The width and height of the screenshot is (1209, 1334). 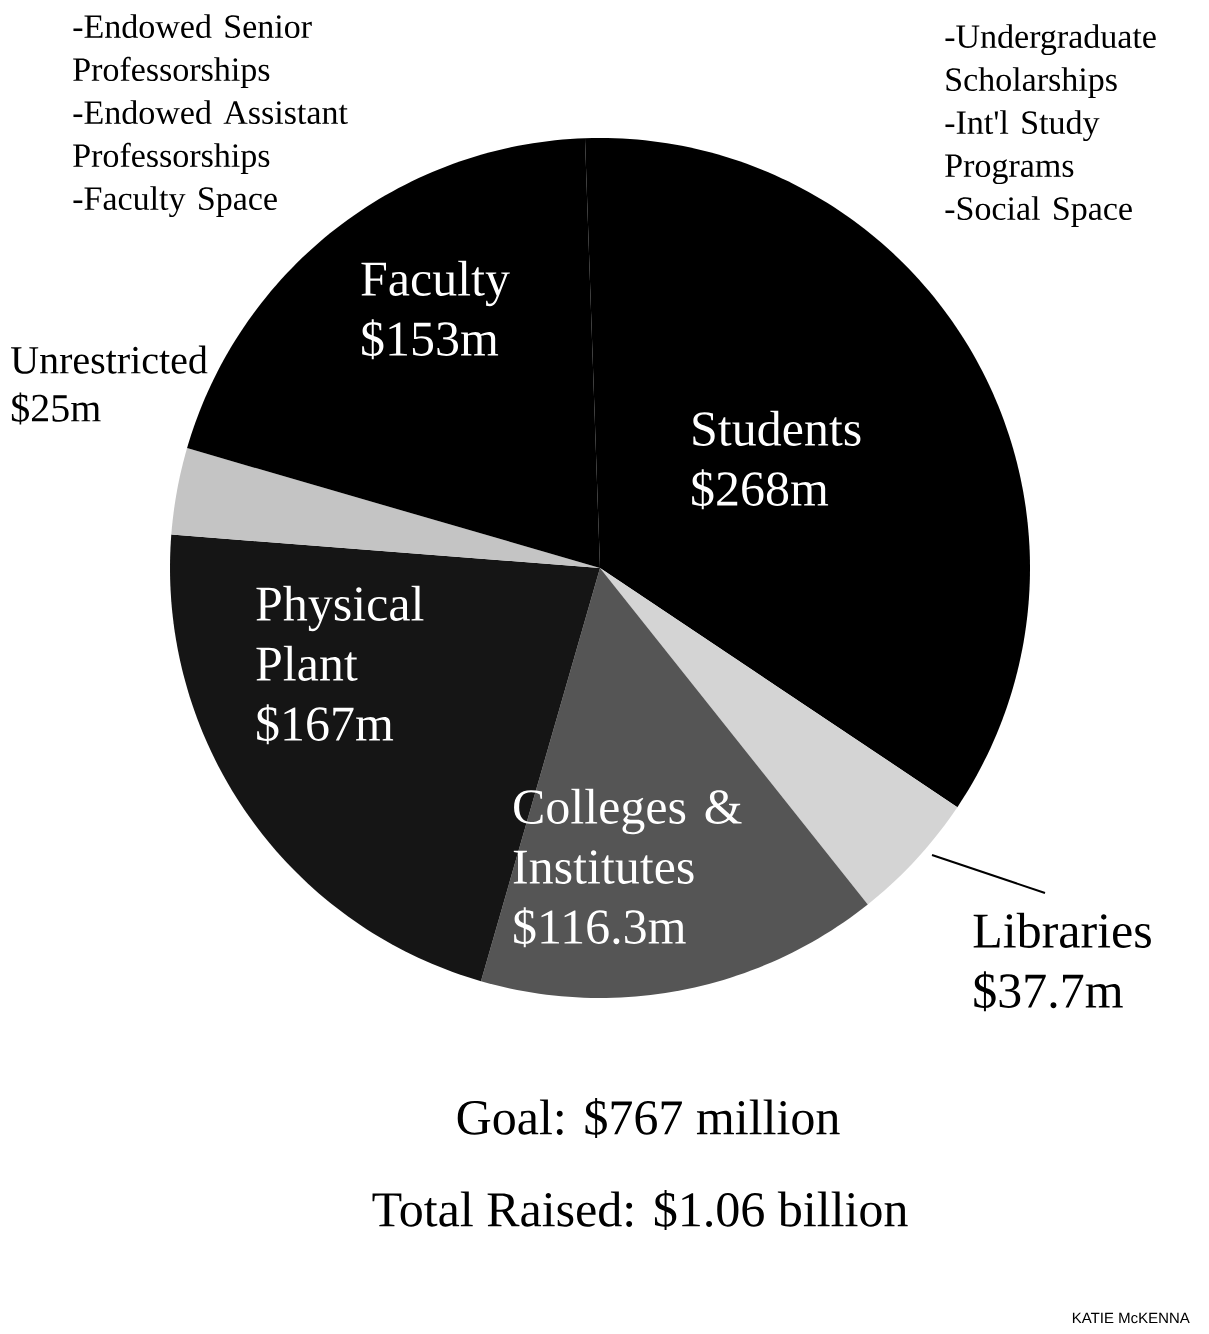 I want to click on text: KATIE McKENNA, so click(x=1131, y=1318).